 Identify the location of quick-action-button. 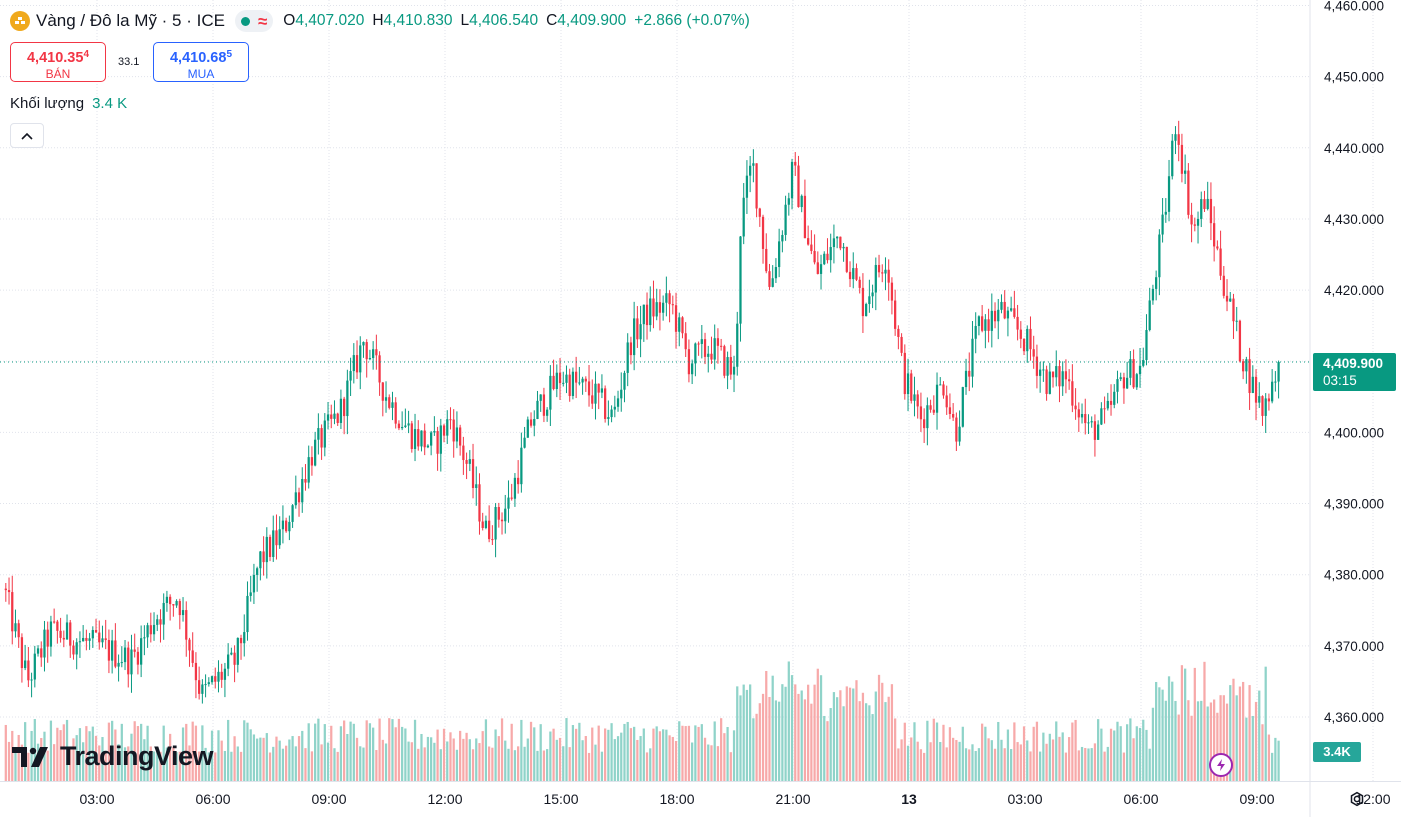
(1221, 765).